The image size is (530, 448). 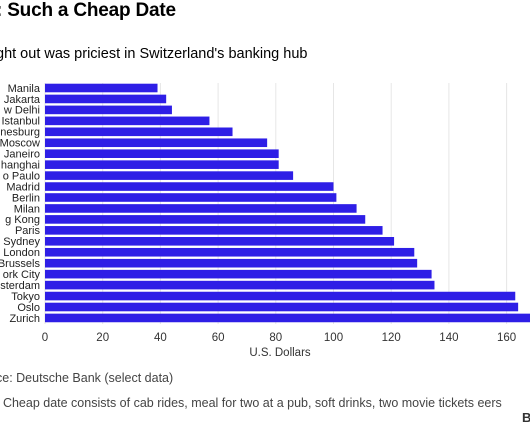 I want to click on x-tick-label: 60, so click(x=218, y=338).